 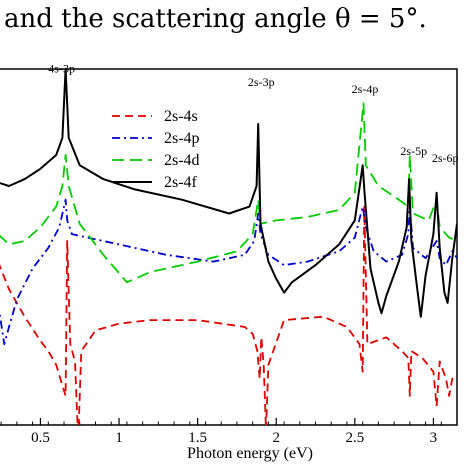 I want to click on peak-label-4s-3p: 4s-3p, so click(x=61, y=68).